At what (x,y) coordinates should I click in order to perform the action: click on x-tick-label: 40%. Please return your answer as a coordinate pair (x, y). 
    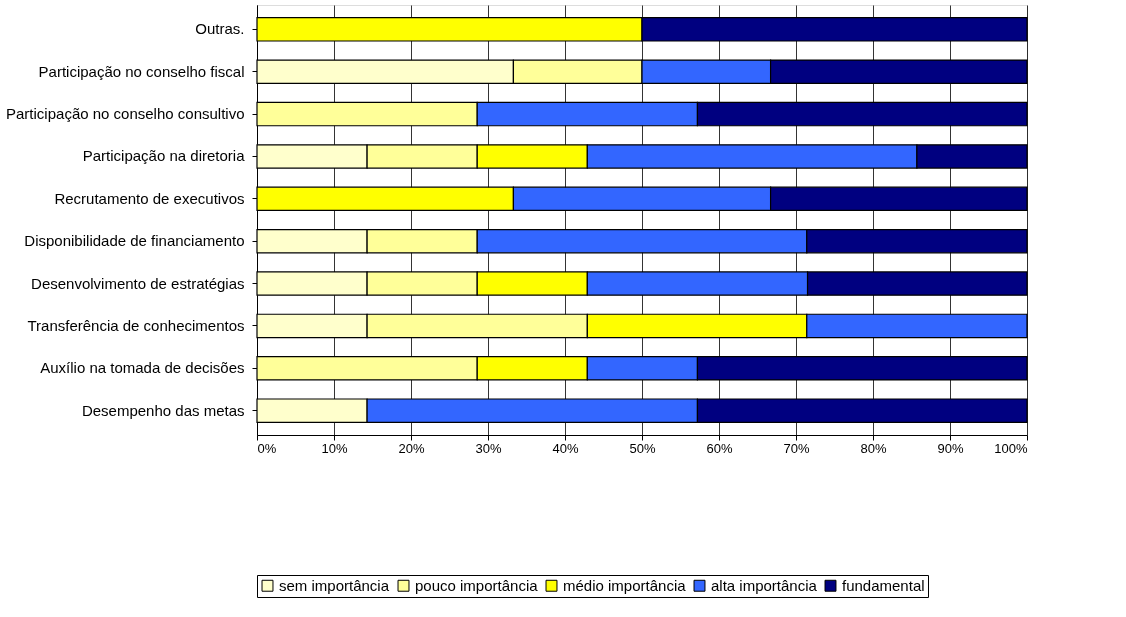
    Looking at the image, I should click on (565, 448).